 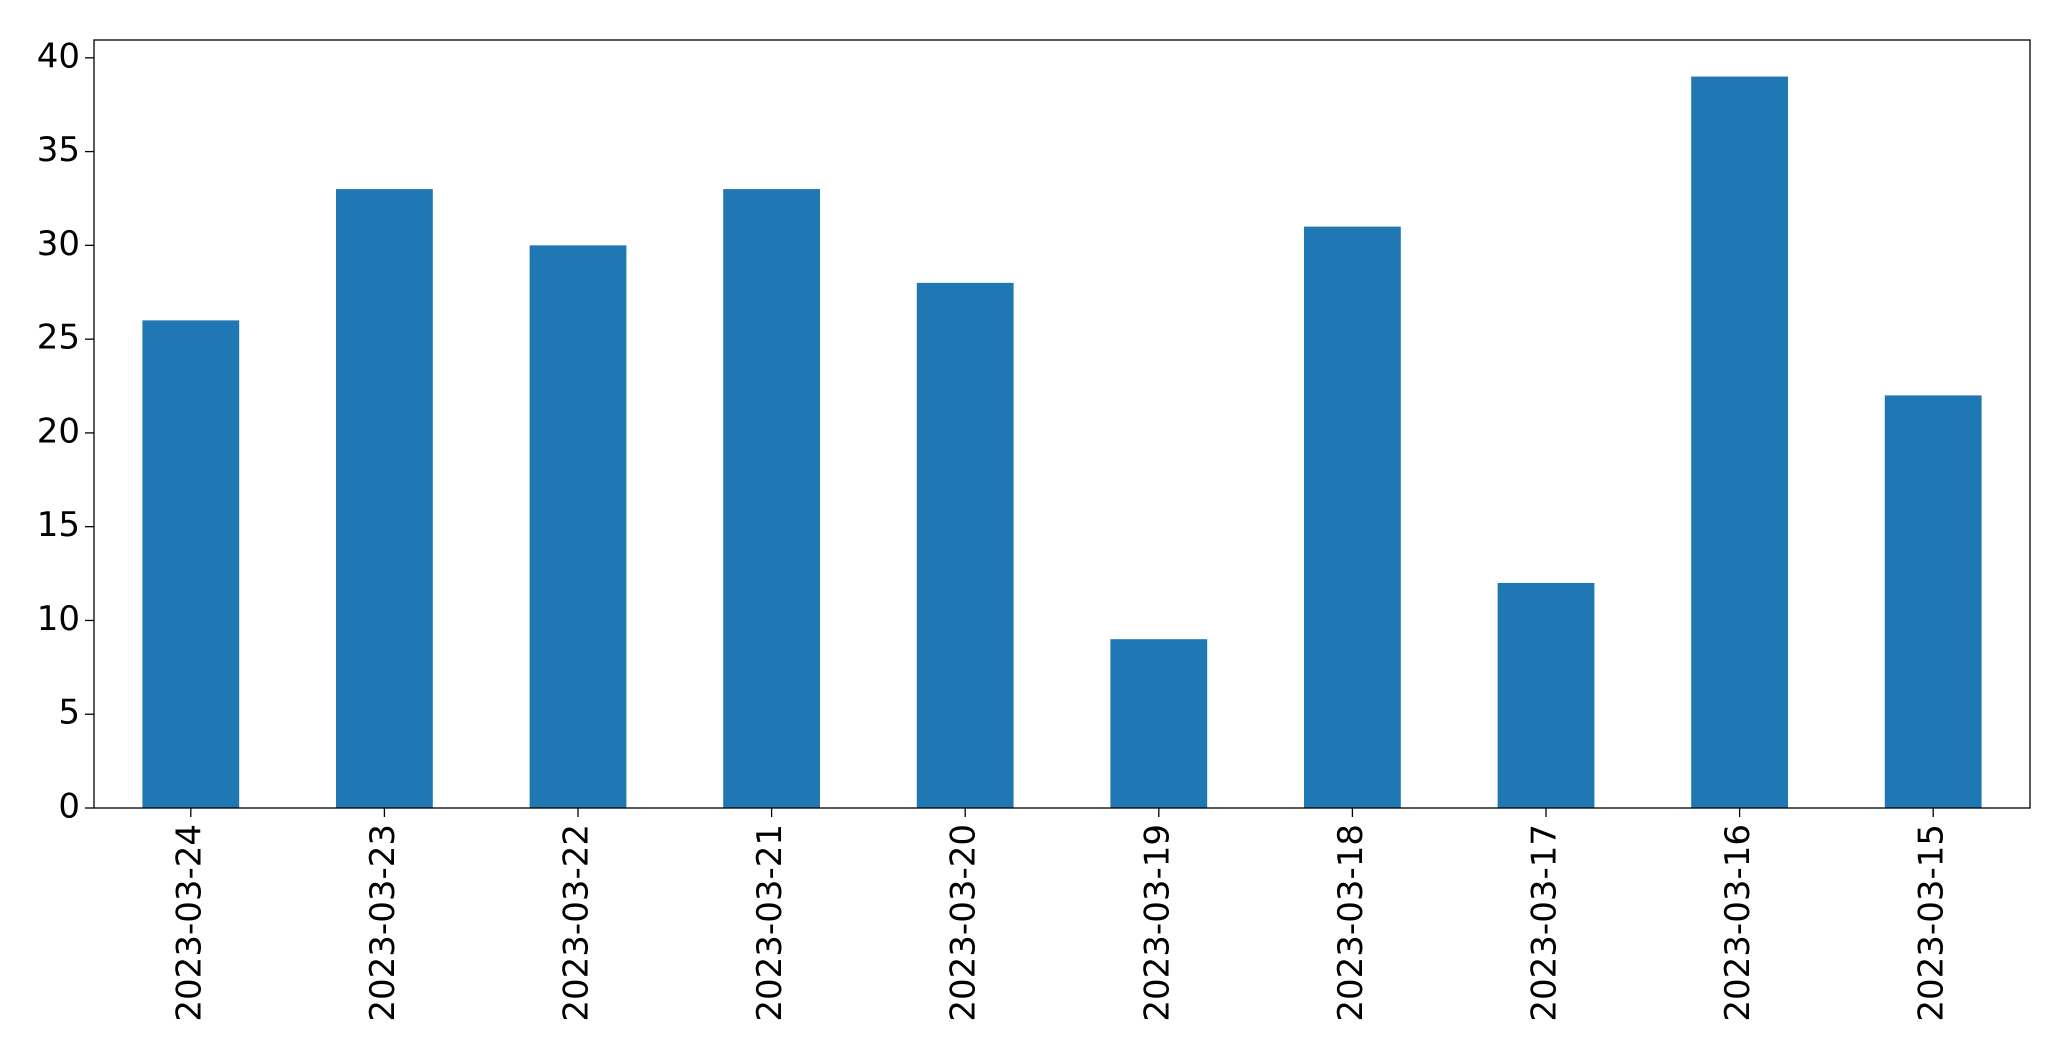 I want to click on x-tick-label: 2023-03-21, so click(x=770, y=923).